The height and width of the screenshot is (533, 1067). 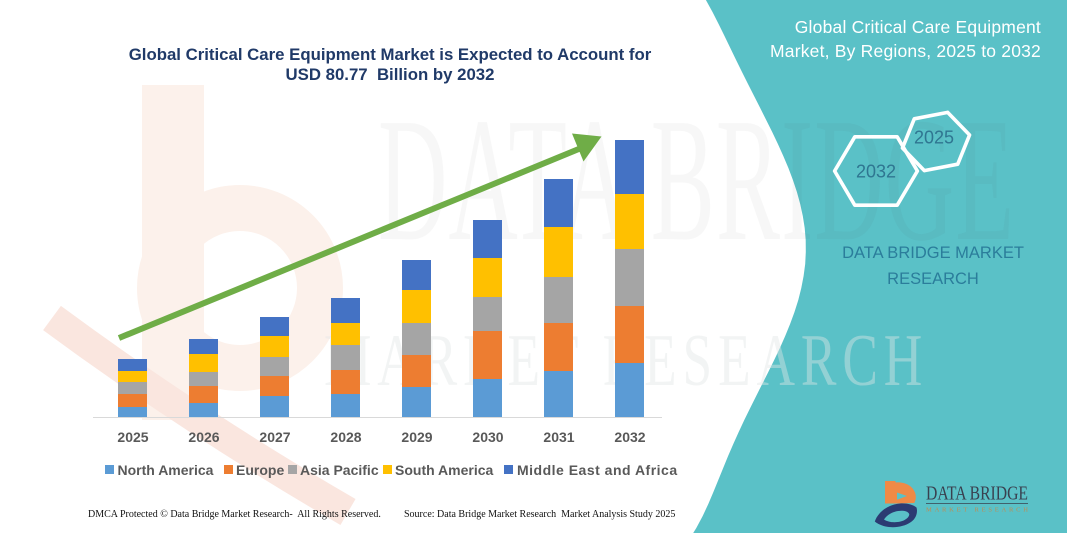 What do you see at coordinates (876, 172) in the screenshot?
I see `svg-text: 2032` at bounding box center [876, 172].